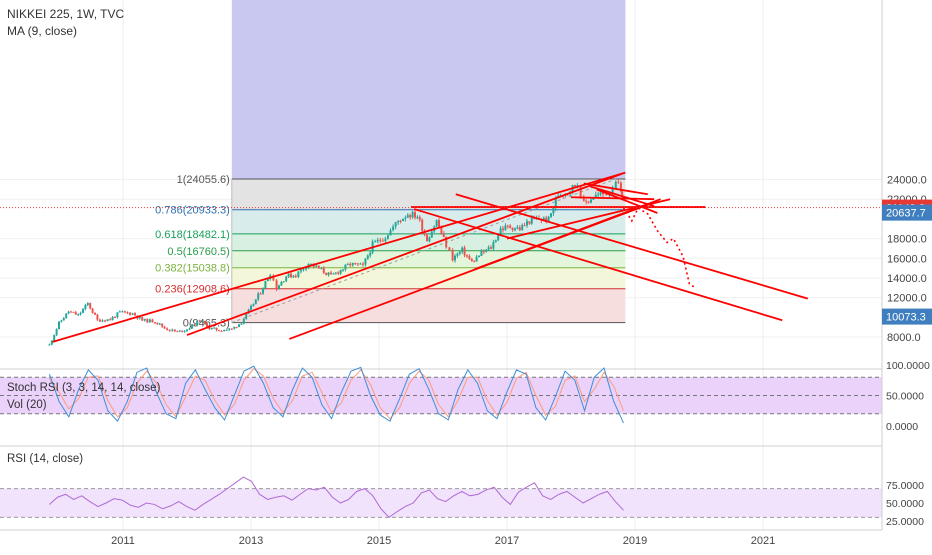 The image size is (932, 555). Describe the element at coordinates (192, 235) in the screenshot. I see `fib-level-label: 0.618(18482.1)` at that location.